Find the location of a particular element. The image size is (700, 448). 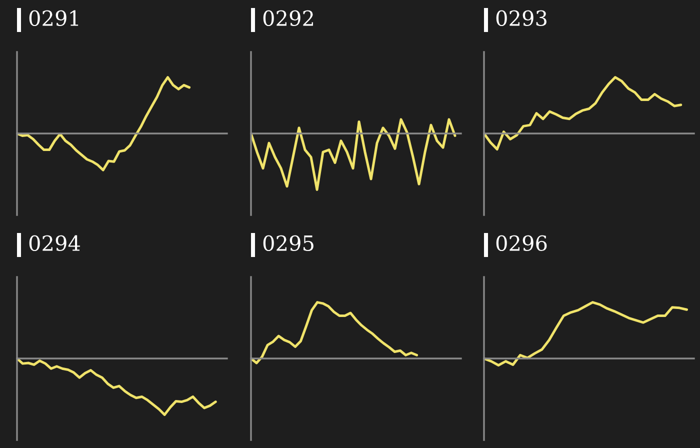

chart-title: 0296 is located at coordinates (521, 243).